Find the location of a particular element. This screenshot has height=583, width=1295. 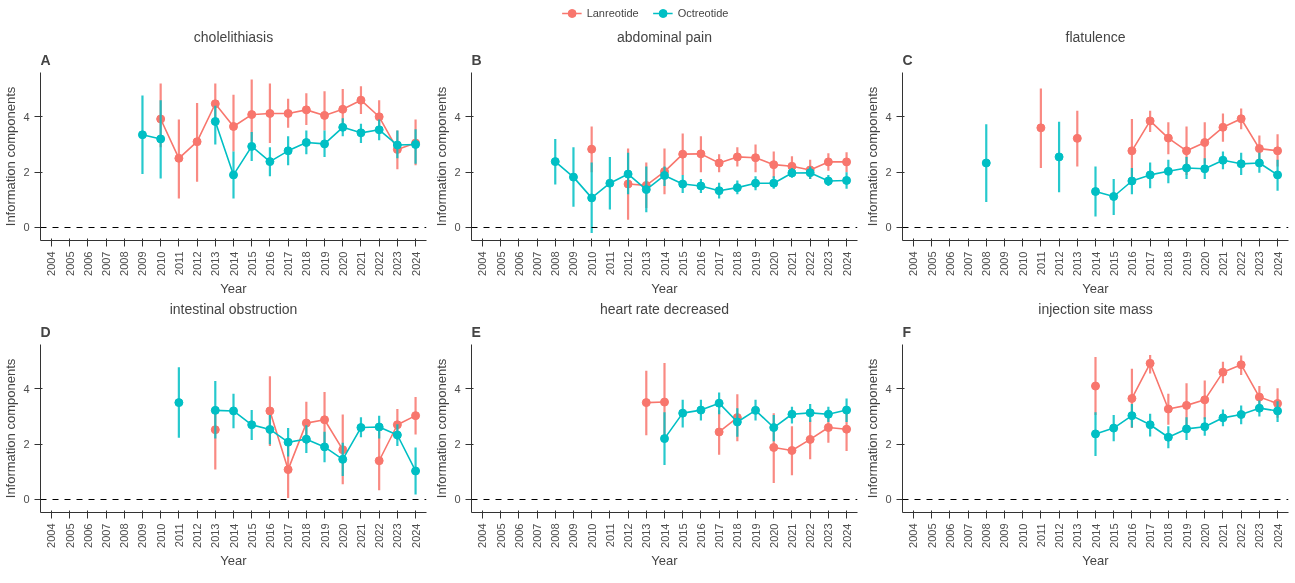

x-tick-label: 2017 is located at coordinates (719, 535).